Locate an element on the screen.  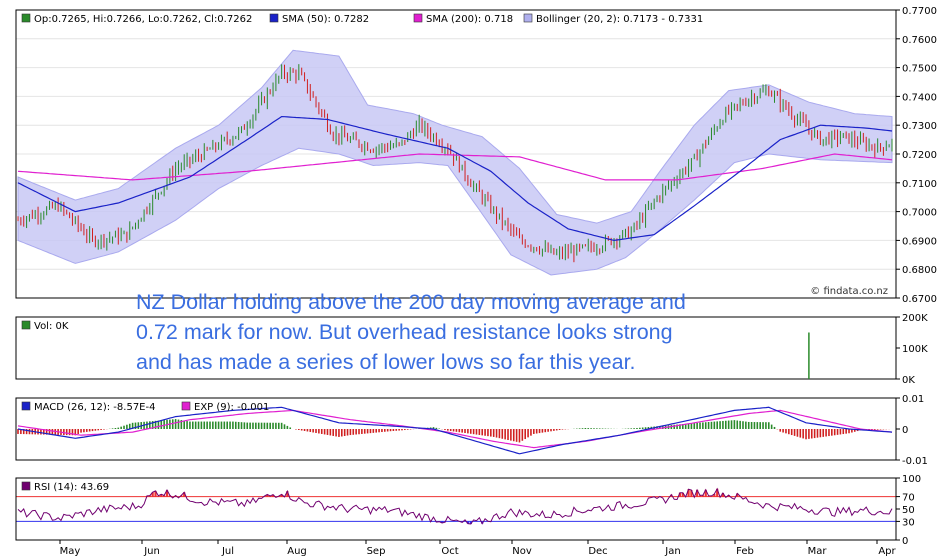
y-tick-label: 0.6900 is located at coordinates (919, 241).